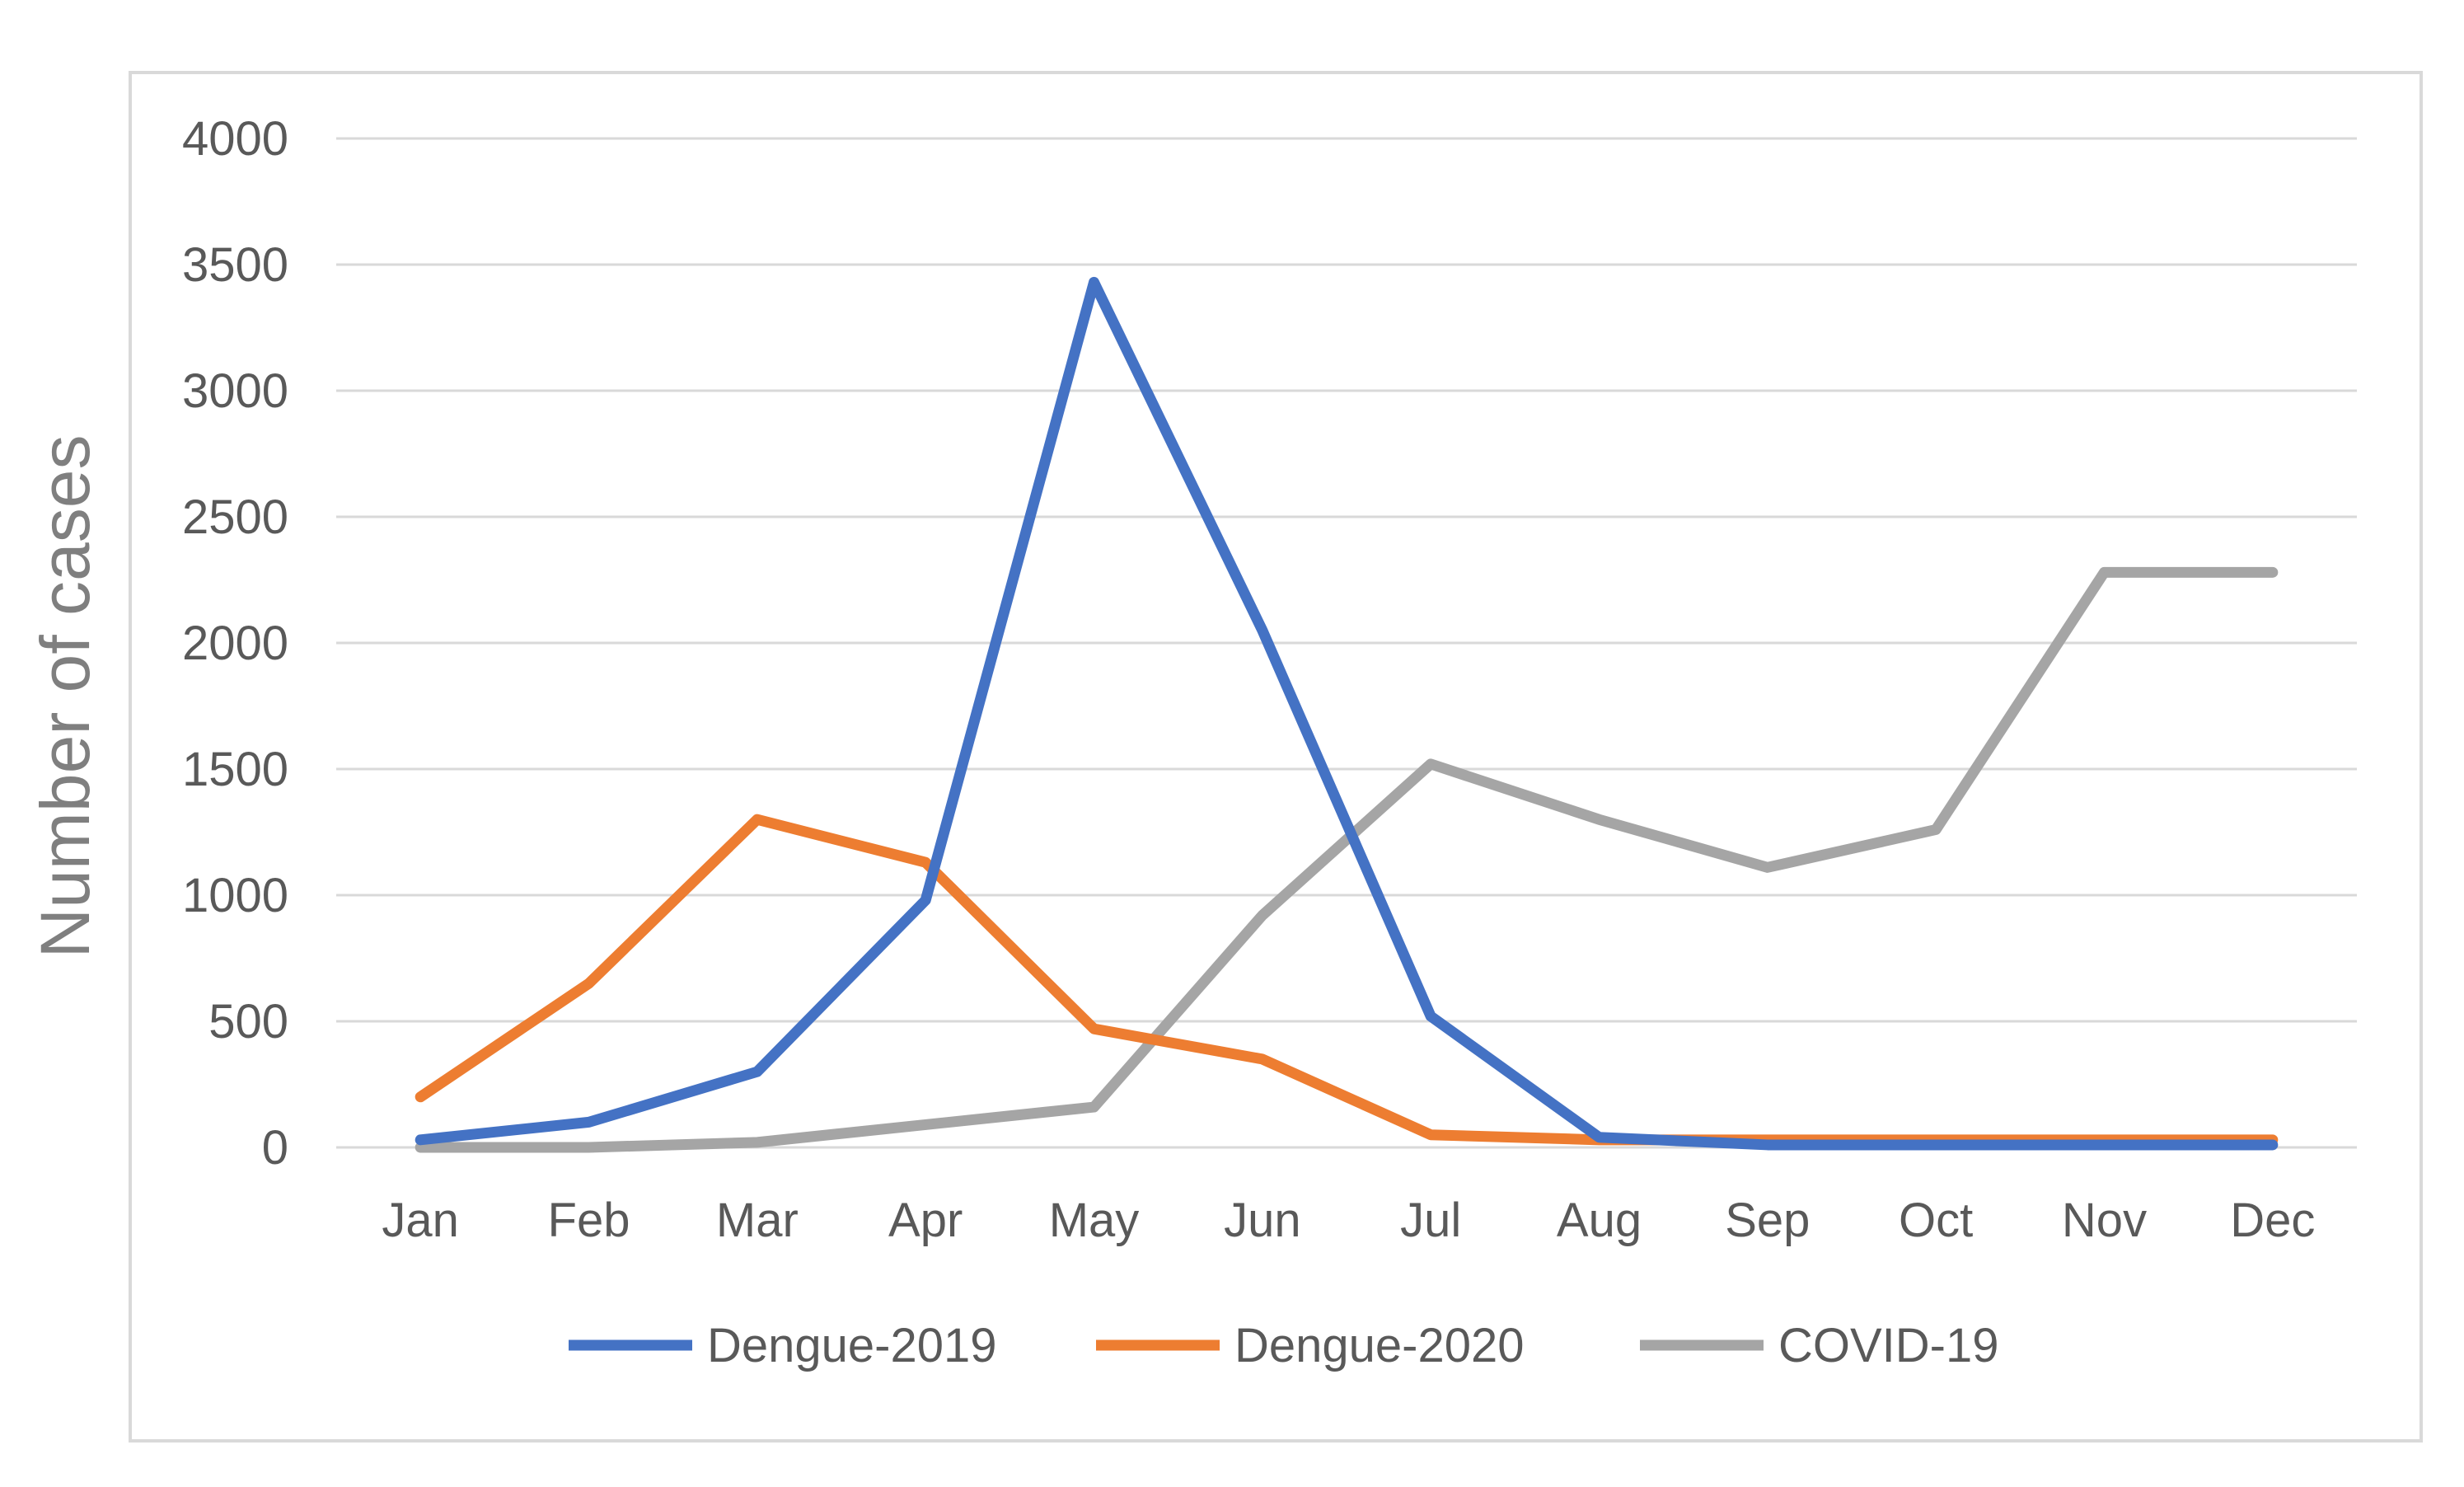 This screenshot has height=1487, width=2464. What do you see at coordinates (1348, 1220) in the screenshot?
I see `x-axis-ticks: Jan Feb Mar Apr May Jun Jul Aug Sep Oct Nov Dec` at bounding box center [1348, 1220].